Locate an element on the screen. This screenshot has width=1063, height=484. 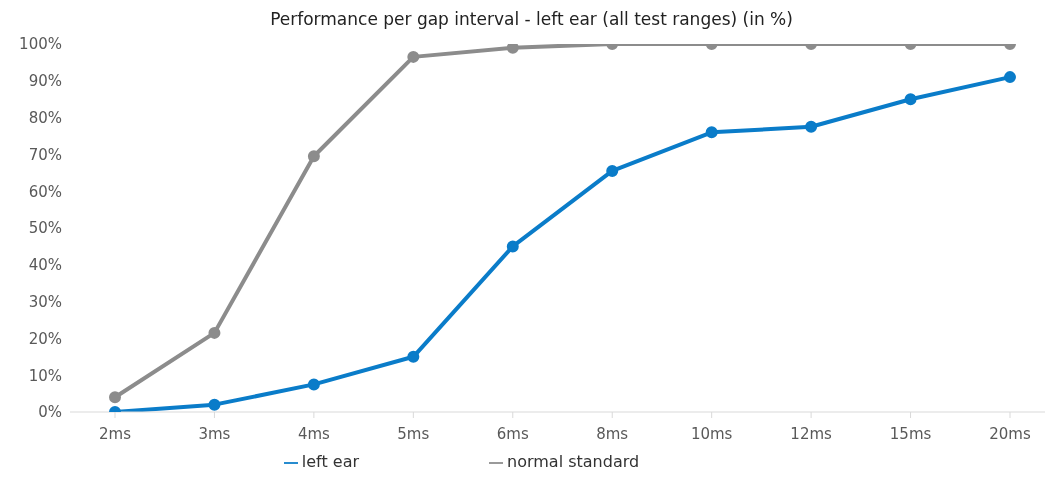
x-tick-label: 5ms is located at coordinates (413, 433).